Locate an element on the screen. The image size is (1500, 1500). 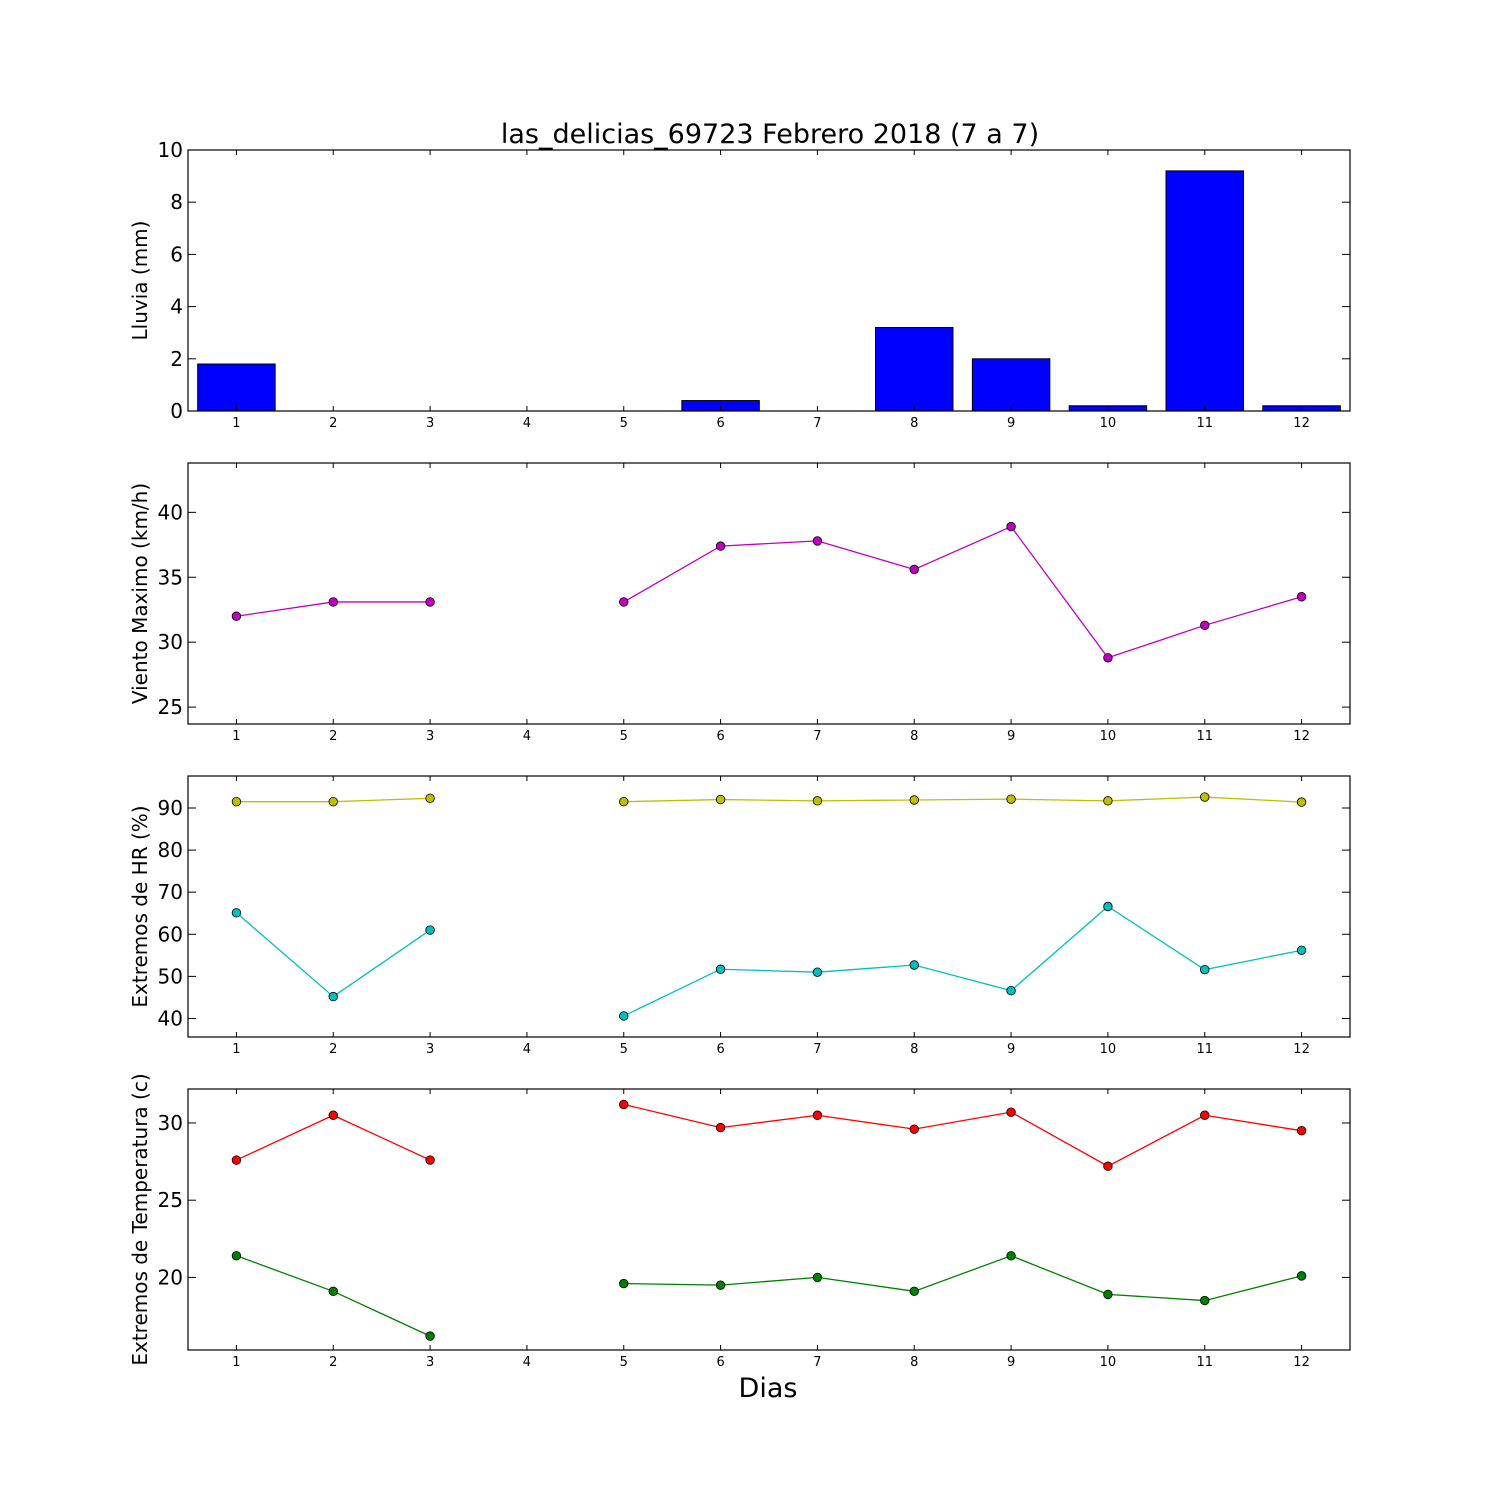
y-tick-label: 0 is located at coordinates (176, 411).